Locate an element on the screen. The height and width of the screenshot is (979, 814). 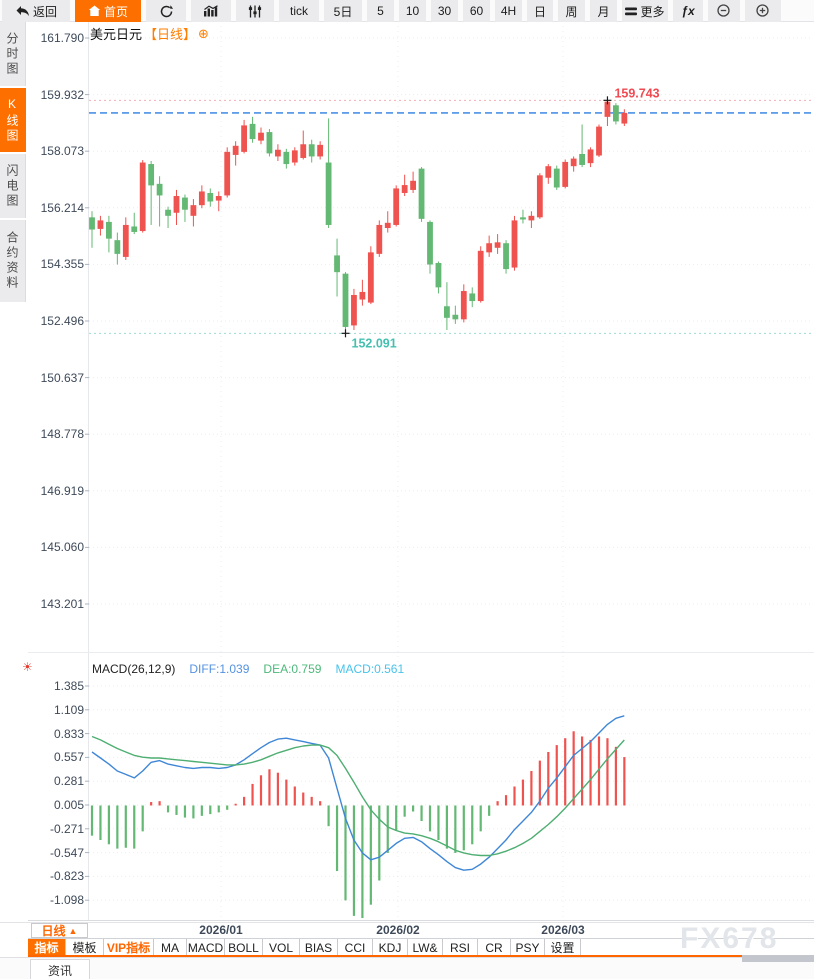
toolbar-button-label: 30 is located at coordinates (444, 11).